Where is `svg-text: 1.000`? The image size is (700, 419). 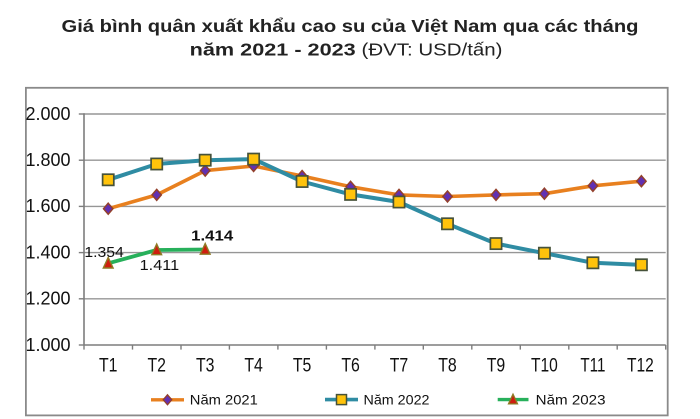 svg-text: 1.000 is located at coordinates (48, 345).